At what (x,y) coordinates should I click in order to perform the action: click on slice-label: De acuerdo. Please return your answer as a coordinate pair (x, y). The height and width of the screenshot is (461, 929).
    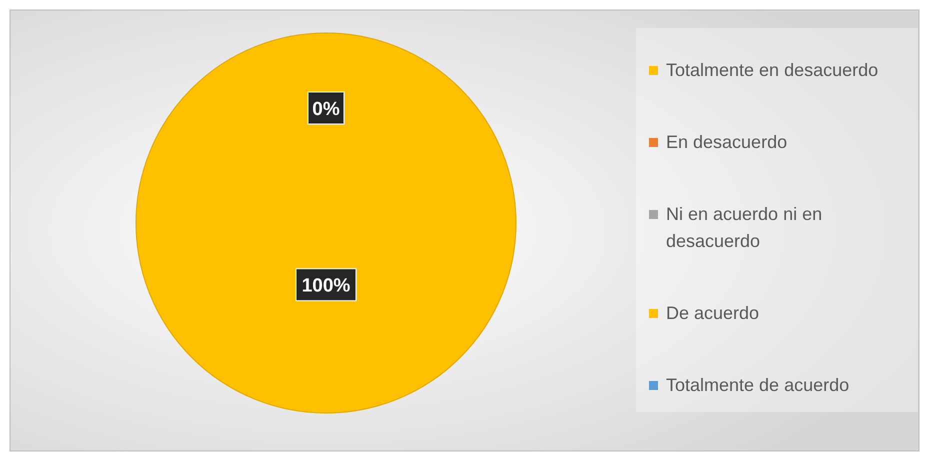
    Looking at the image, I should click on (713, 313).